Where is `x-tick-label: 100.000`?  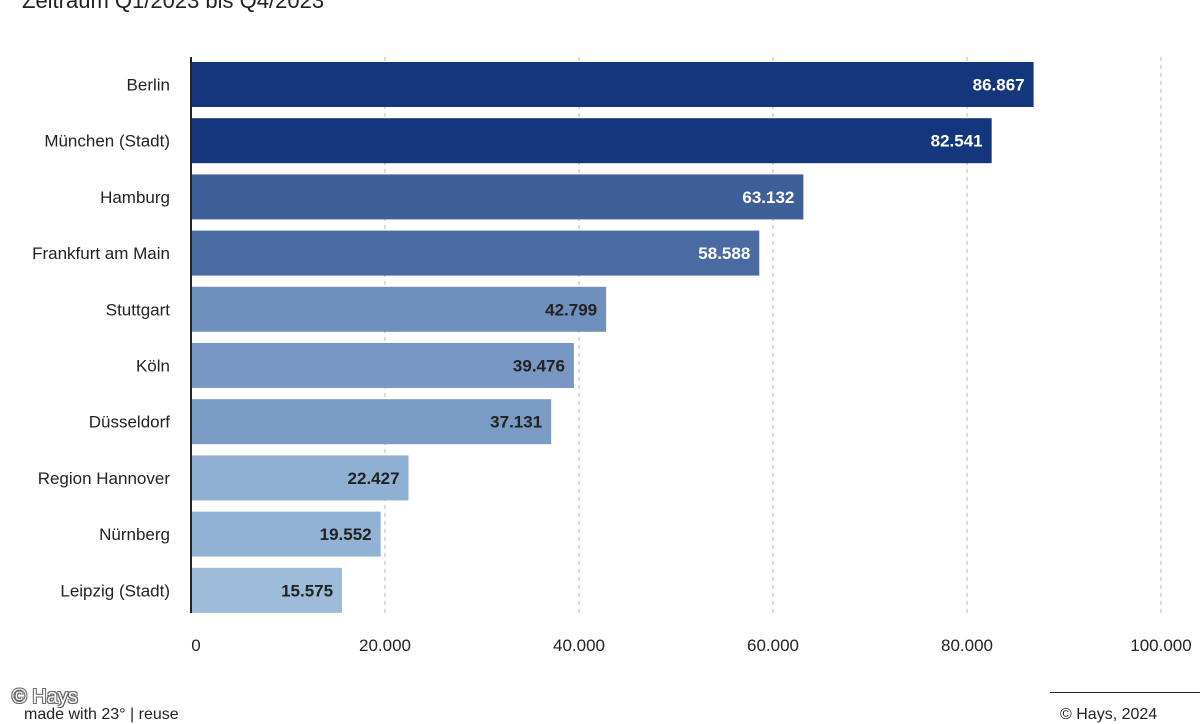 x-tick-label: 100.000 is located at coordinates (1160, 645).